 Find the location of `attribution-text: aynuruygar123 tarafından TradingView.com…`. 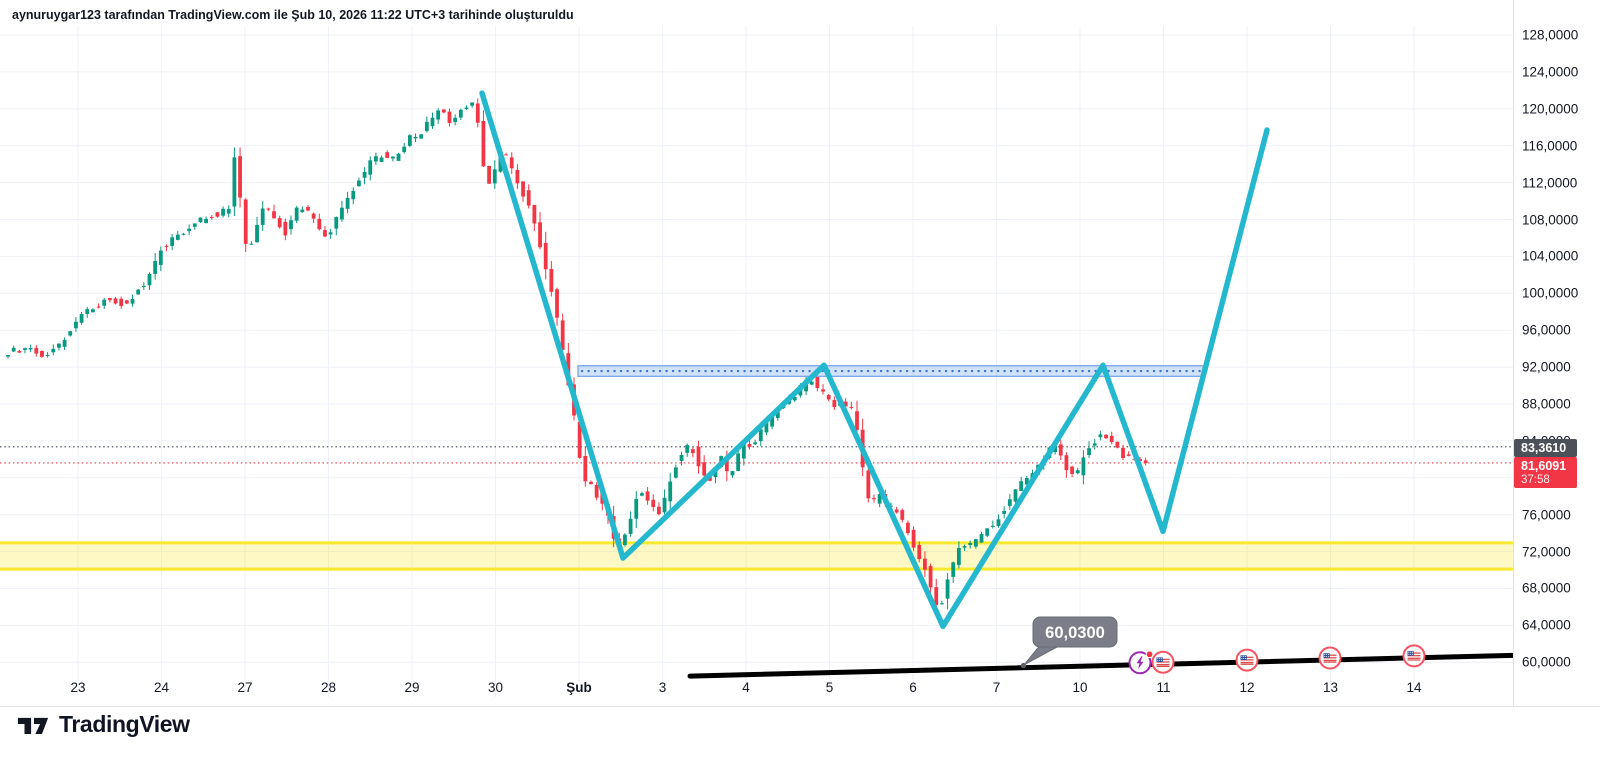

attribution-text: aynuruygar123 tarafından TradingView.com… is located at coordinates (293, 15).